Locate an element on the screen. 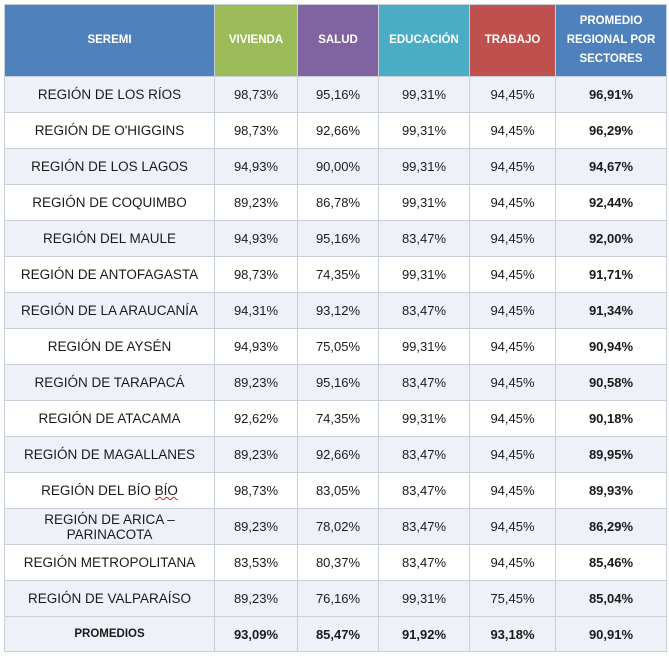 Image resolution: width=669 pixels, height=665 pixels. cell-salud: 92,66% is located at coordinates (338, 130).